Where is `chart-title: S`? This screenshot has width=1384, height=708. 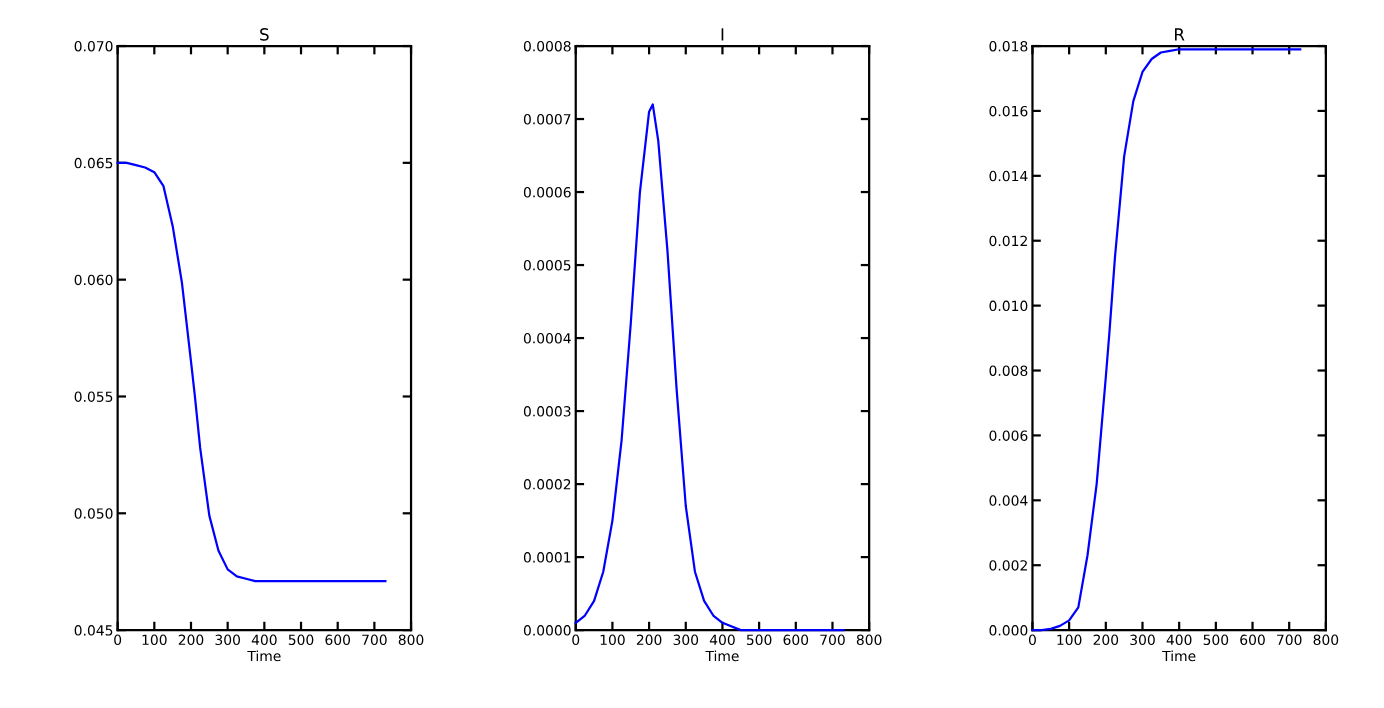 chart-title: S is located at coordinates (264, 34).